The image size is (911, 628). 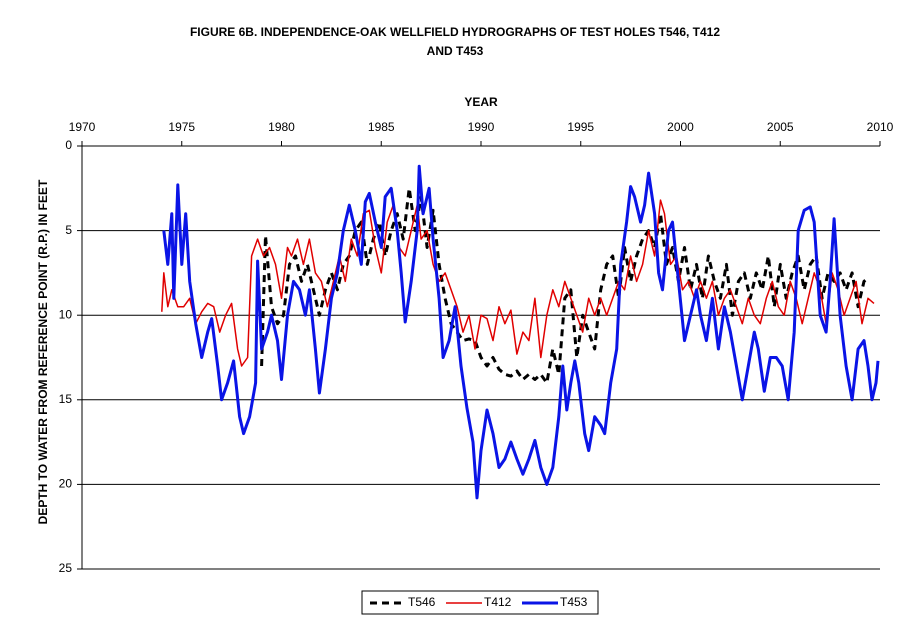 I want to click on y-tick-label: 10, so click(x=66, y=314).